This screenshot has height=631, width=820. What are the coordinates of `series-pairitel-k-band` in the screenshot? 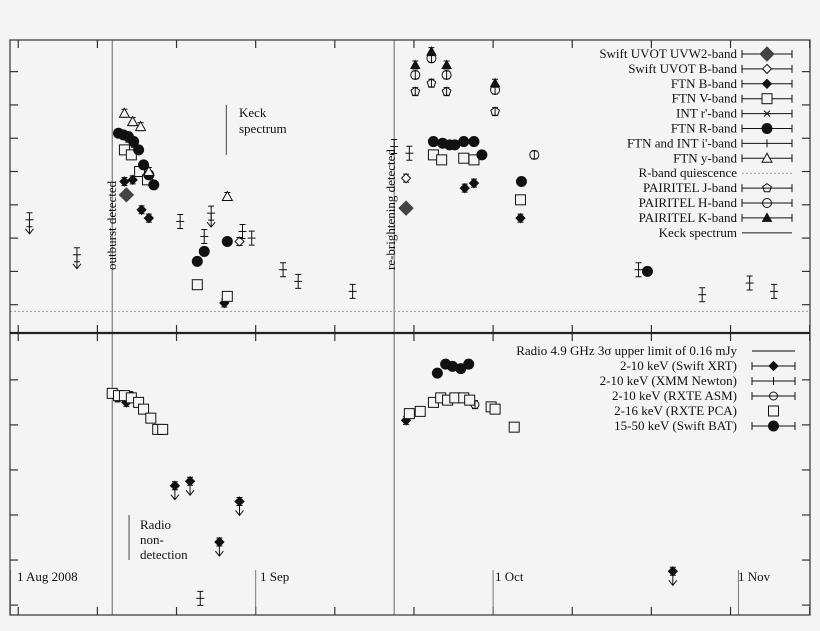 It's located at (455, 67).